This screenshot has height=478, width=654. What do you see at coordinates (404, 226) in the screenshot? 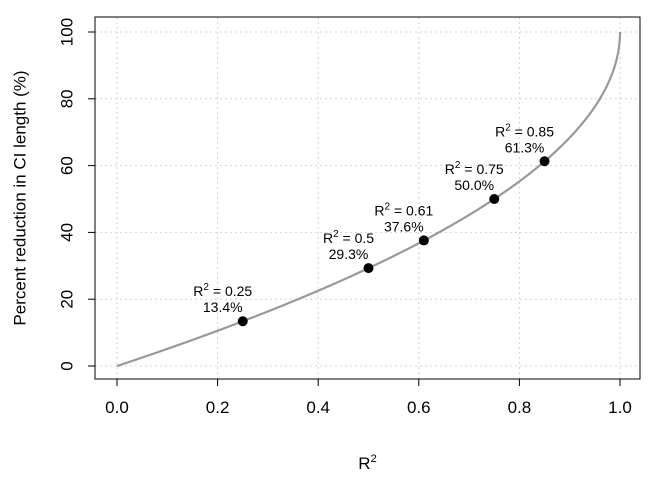
I see `annotation-pct-2: 37.6%` at bounding box center [404, 226].